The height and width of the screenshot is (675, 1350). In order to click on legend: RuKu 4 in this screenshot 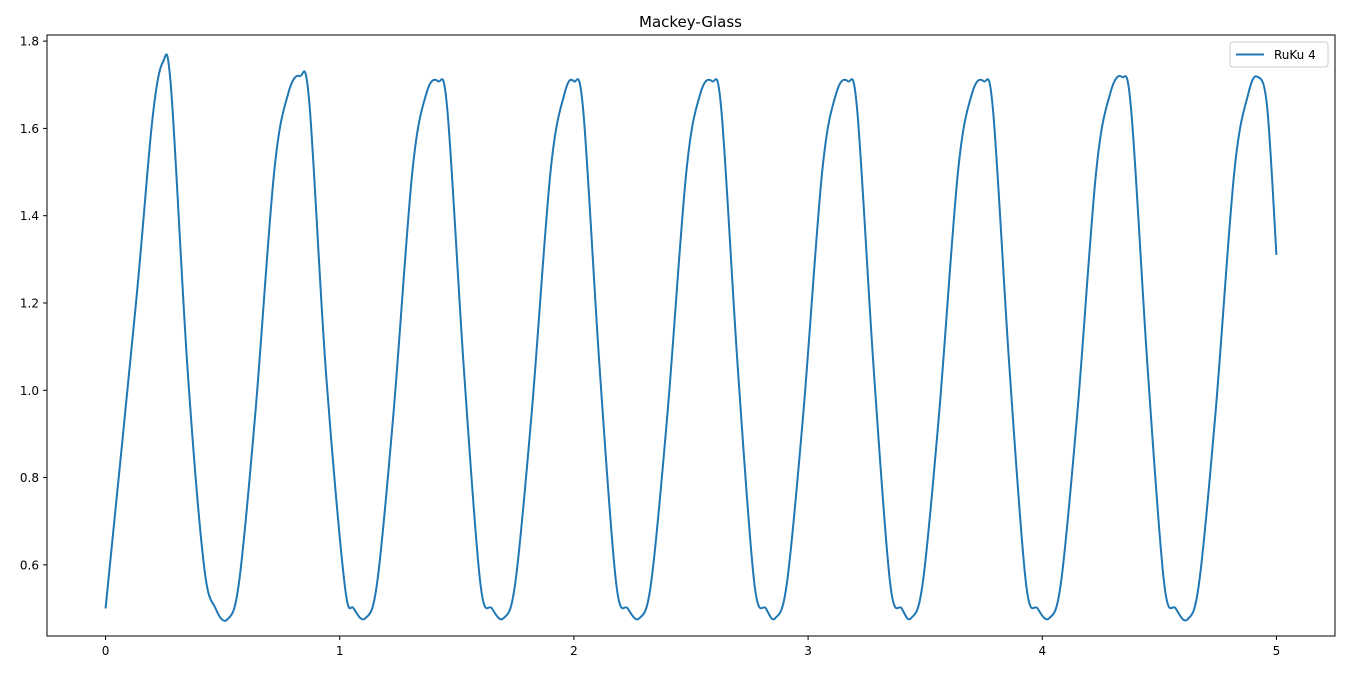, I will do `click(1279, 54)`.